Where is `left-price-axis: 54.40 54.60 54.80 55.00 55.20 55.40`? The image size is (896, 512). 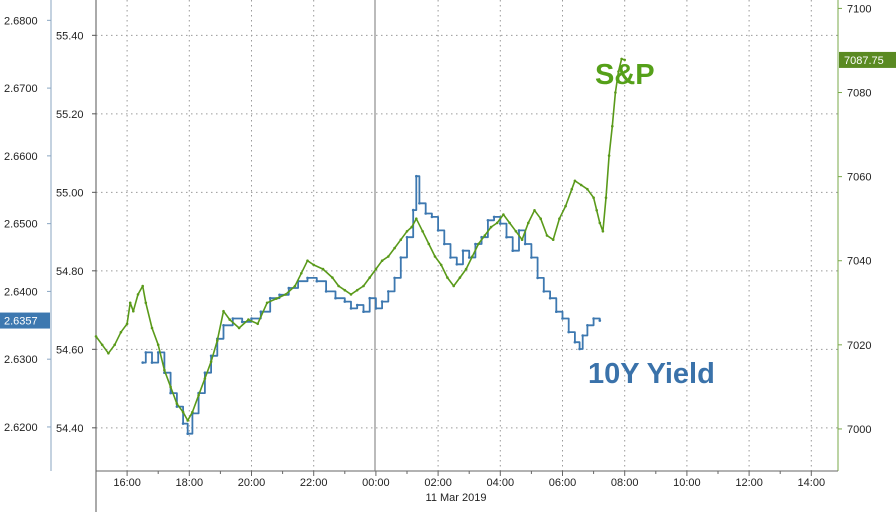 left-price-axis: 54.40 54.60 54.80 55.00 55.20 55.40 is located at coordinates (76, 232).